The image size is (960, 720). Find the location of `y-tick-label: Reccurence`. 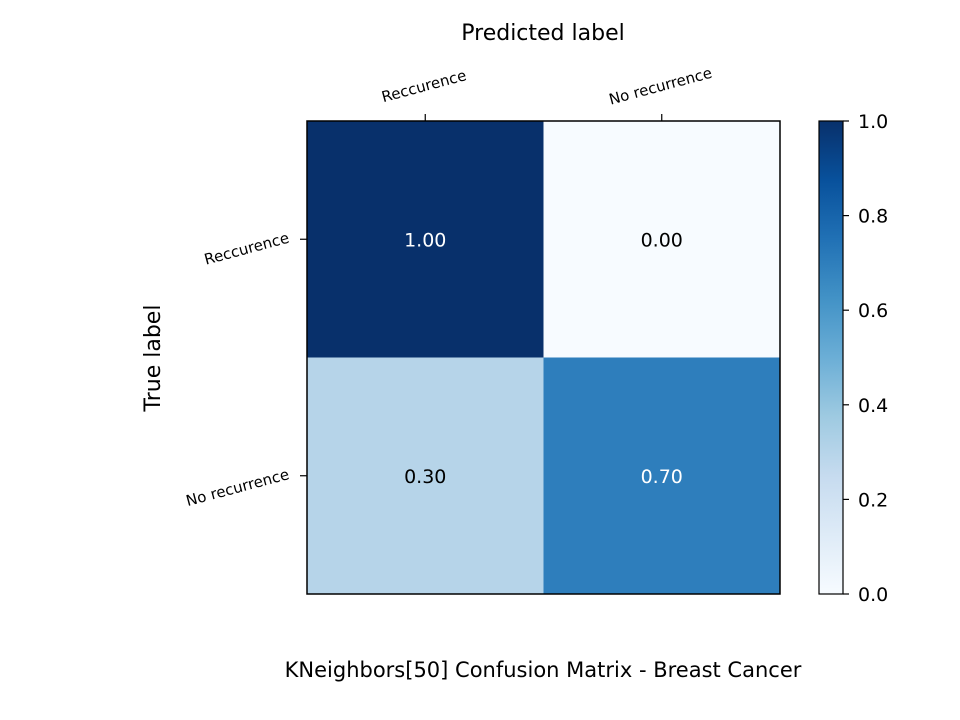

y-tick-label: Reccurence is located at coordinates (246, 249).